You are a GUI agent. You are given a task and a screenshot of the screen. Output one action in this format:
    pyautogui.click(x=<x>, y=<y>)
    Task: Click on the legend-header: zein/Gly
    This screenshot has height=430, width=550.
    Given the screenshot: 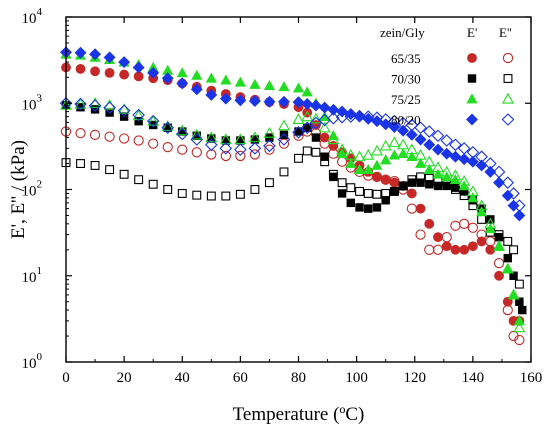 What is the action you would take?
    pyautogui.click(x=402, y=32)
    